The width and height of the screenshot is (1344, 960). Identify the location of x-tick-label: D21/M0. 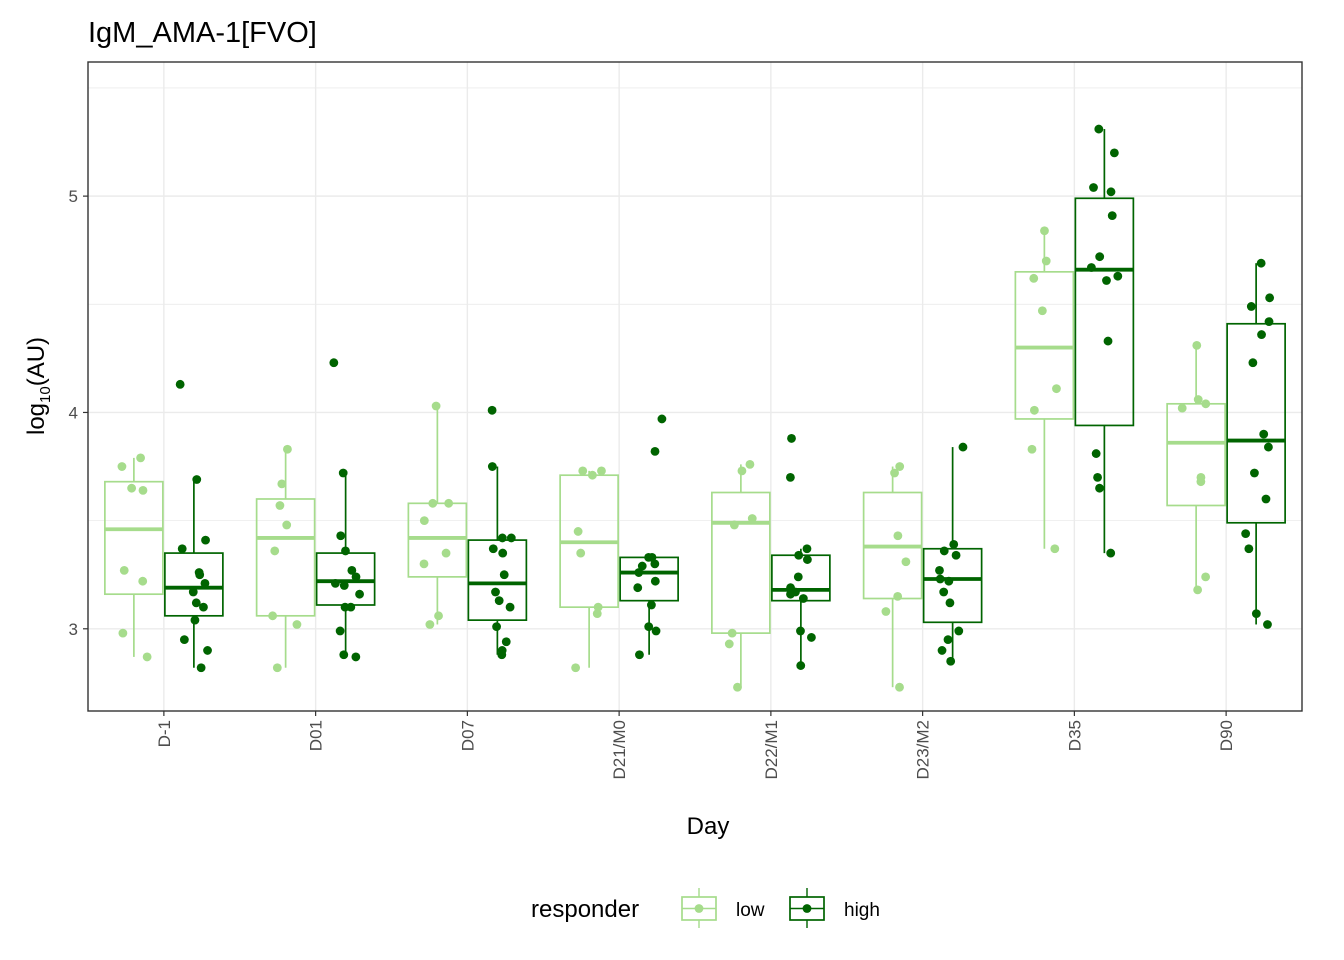
(619, 750).